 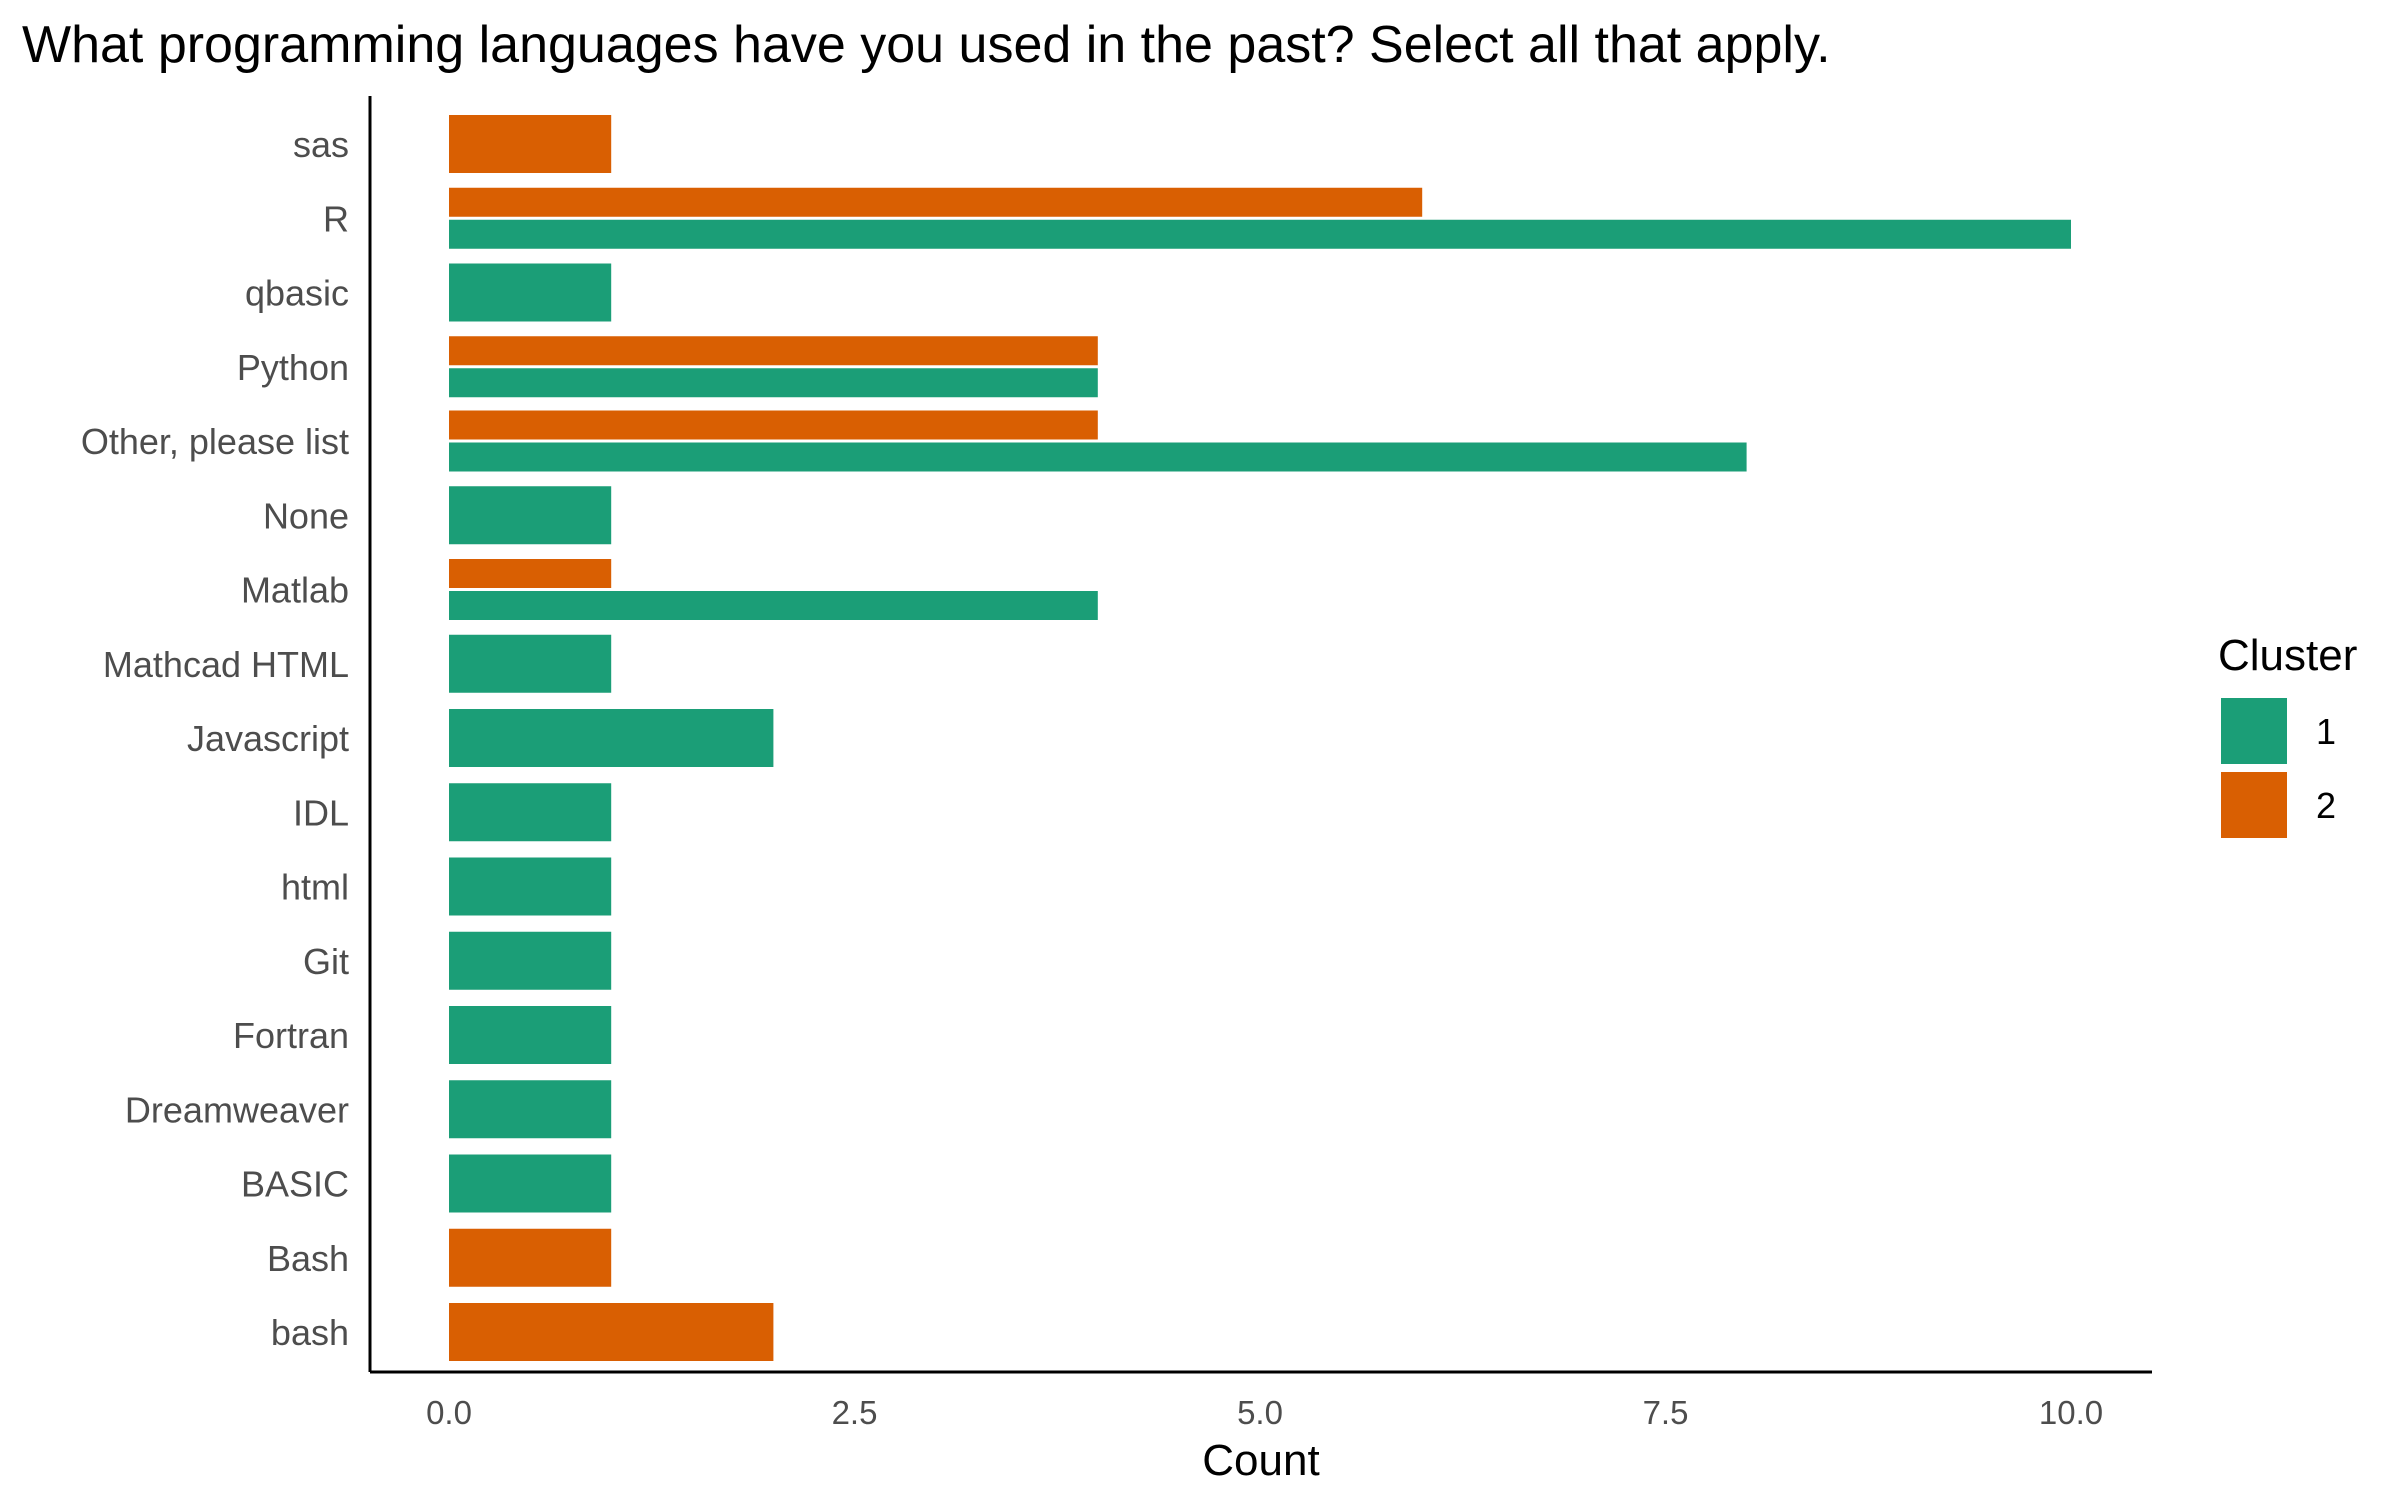 I want to click on category-label-git: Git, so click(x=326, y=961).